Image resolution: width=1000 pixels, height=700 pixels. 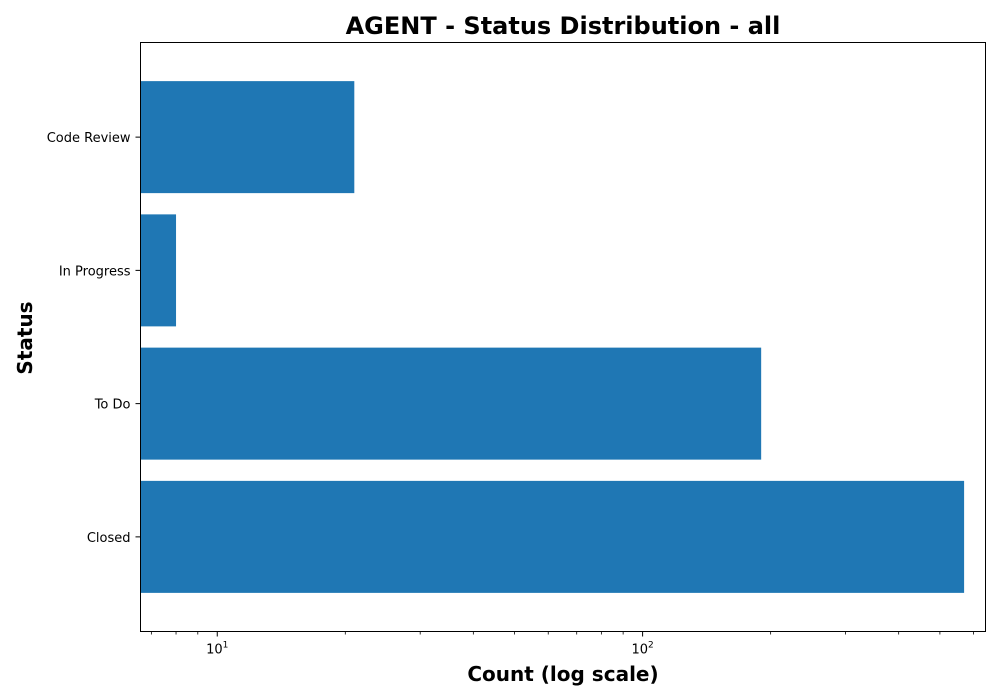 What do you see at coordinates (158, 270) in the screenshot?
I see `bar-in-progress` at bounding box center [158, 270].